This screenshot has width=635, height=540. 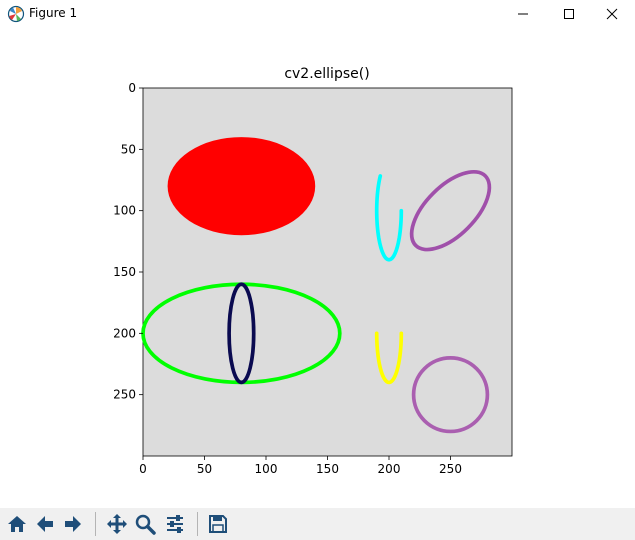 I want to click on minimize-icon, so click(x=523, y=14).